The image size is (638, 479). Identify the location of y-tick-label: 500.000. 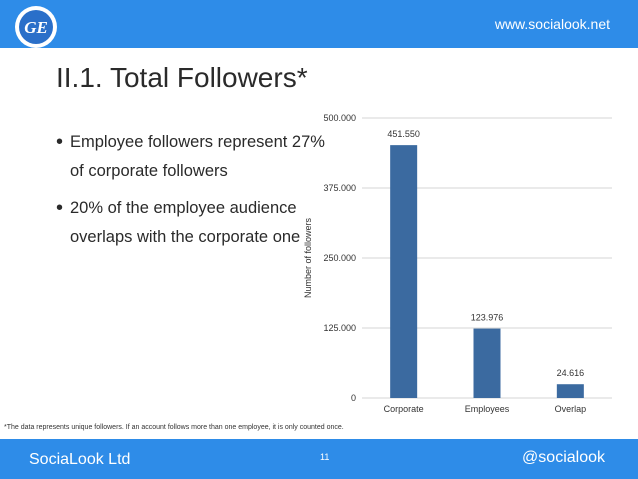
(339, 118).